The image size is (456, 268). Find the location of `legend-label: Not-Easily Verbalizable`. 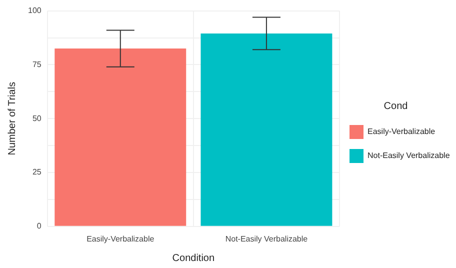

legend-label: Not-Easily Verbalizable is located at coordinates (409, 155).